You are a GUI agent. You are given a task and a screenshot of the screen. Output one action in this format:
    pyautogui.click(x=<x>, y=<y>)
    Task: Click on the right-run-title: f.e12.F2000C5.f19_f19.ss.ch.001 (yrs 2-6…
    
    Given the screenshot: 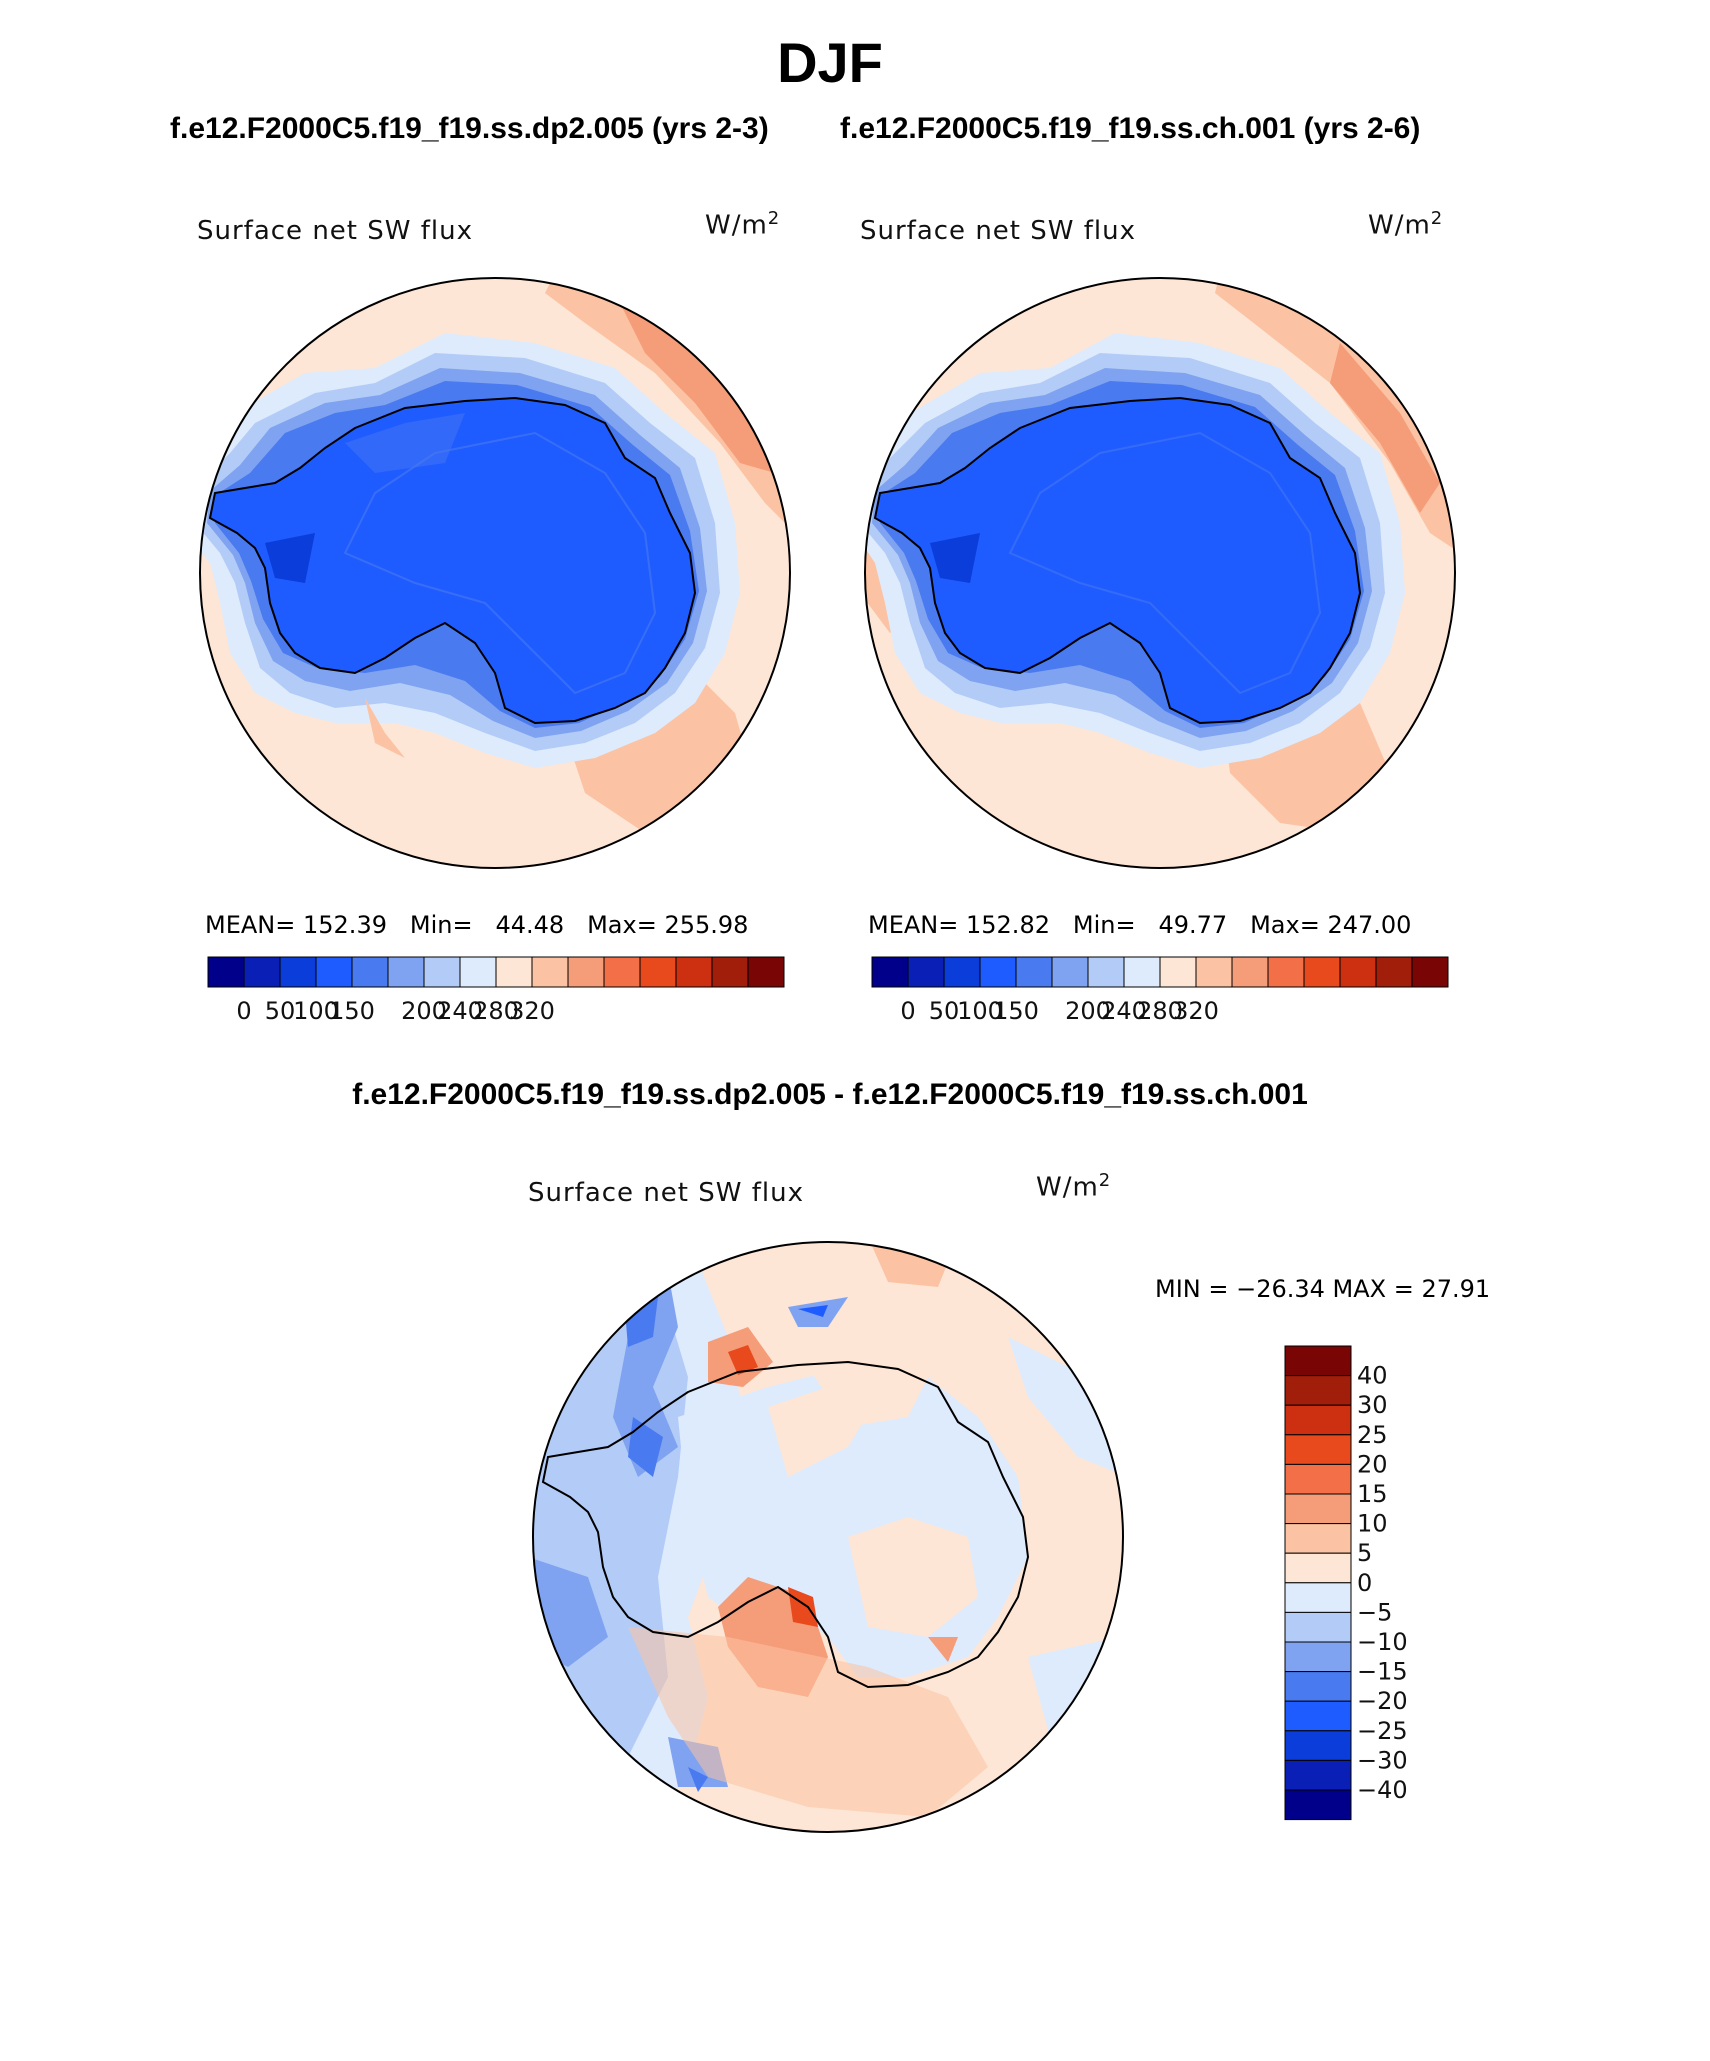 What is the action you would take?
    pyautogui.click(x=1130, y=128)
    